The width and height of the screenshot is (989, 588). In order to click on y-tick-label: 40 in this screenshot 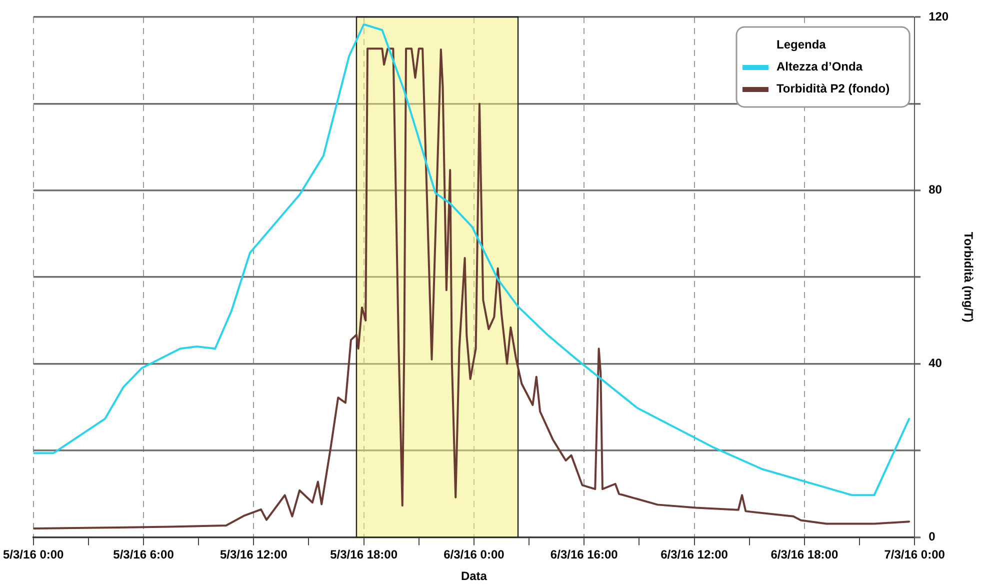, I will do `click(935, 363)`.